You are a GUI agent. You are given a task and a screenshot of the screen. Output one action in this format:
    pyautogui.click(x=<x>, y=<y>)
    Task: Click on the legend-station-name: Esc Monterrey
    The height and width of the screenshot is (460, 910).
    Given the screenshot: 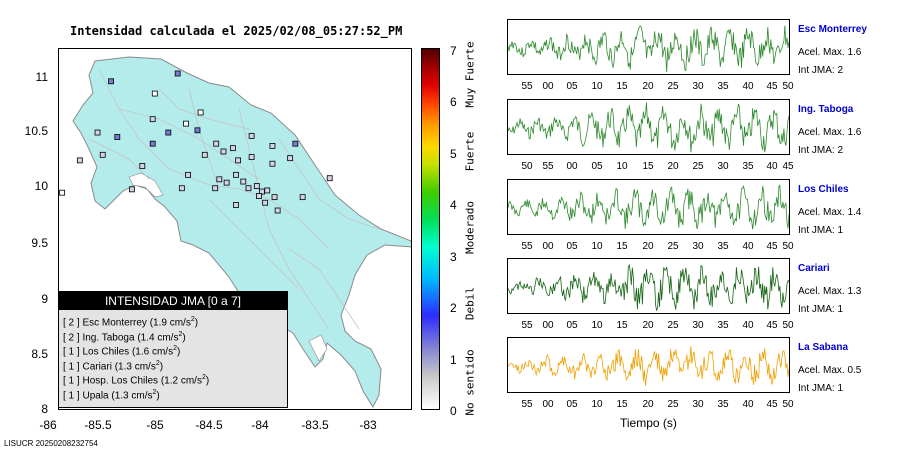 What is the action you would take?
    pyautogui.click(x=114, y=323)
    